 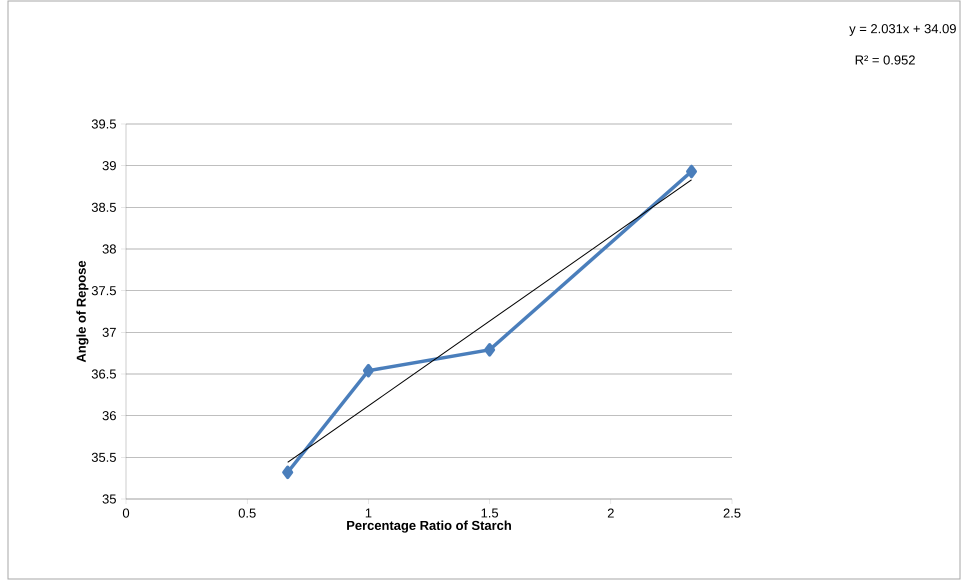 I want to click on y-tick-label: 37.5, so click(x=104, y=291).